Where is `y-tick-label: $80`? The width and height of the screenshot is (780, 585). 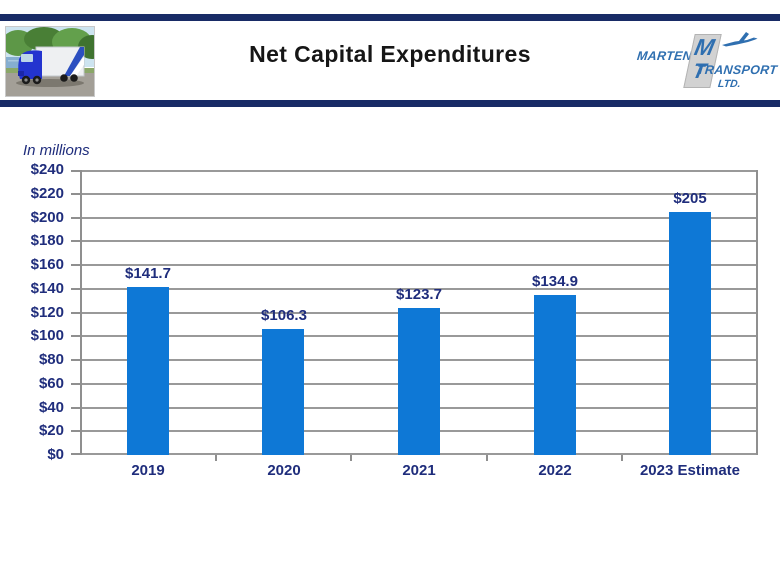 y-tick-label: $80 is located at coordinates (51, 359).